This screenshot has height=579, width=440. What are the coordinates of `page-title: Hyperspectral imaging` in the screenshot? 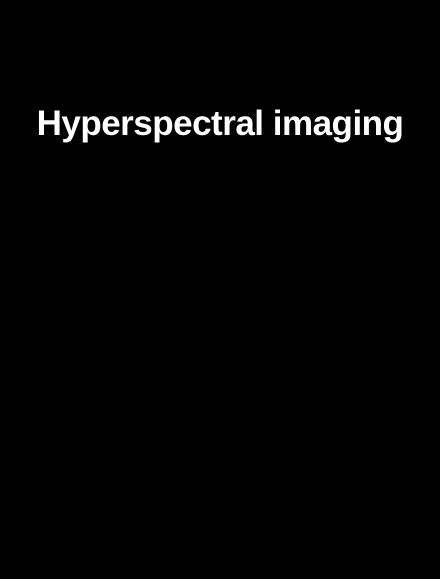 It's located at (220, 123).